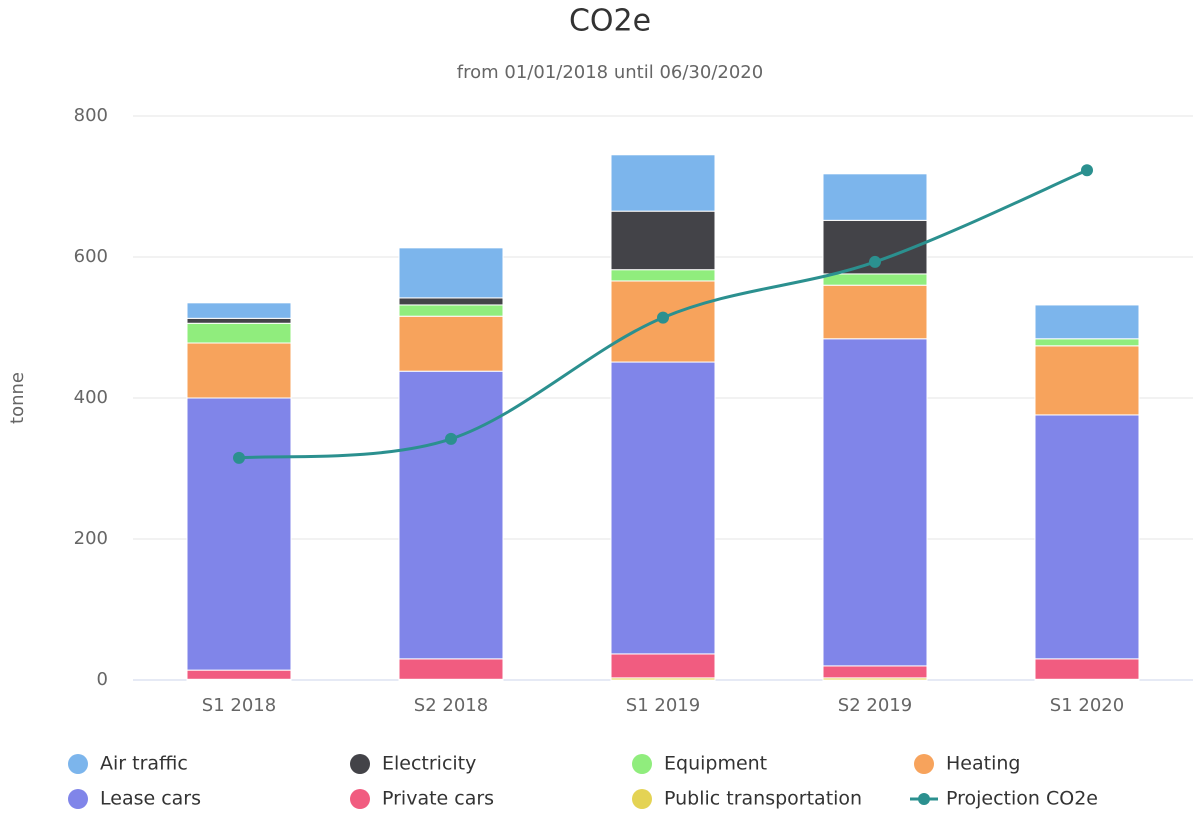 The image size is (1193, 817). What do you see at coordinates (91, 256) in the screenshot?
I see `y-tick-label: 600` at bounding box center [91, 256].